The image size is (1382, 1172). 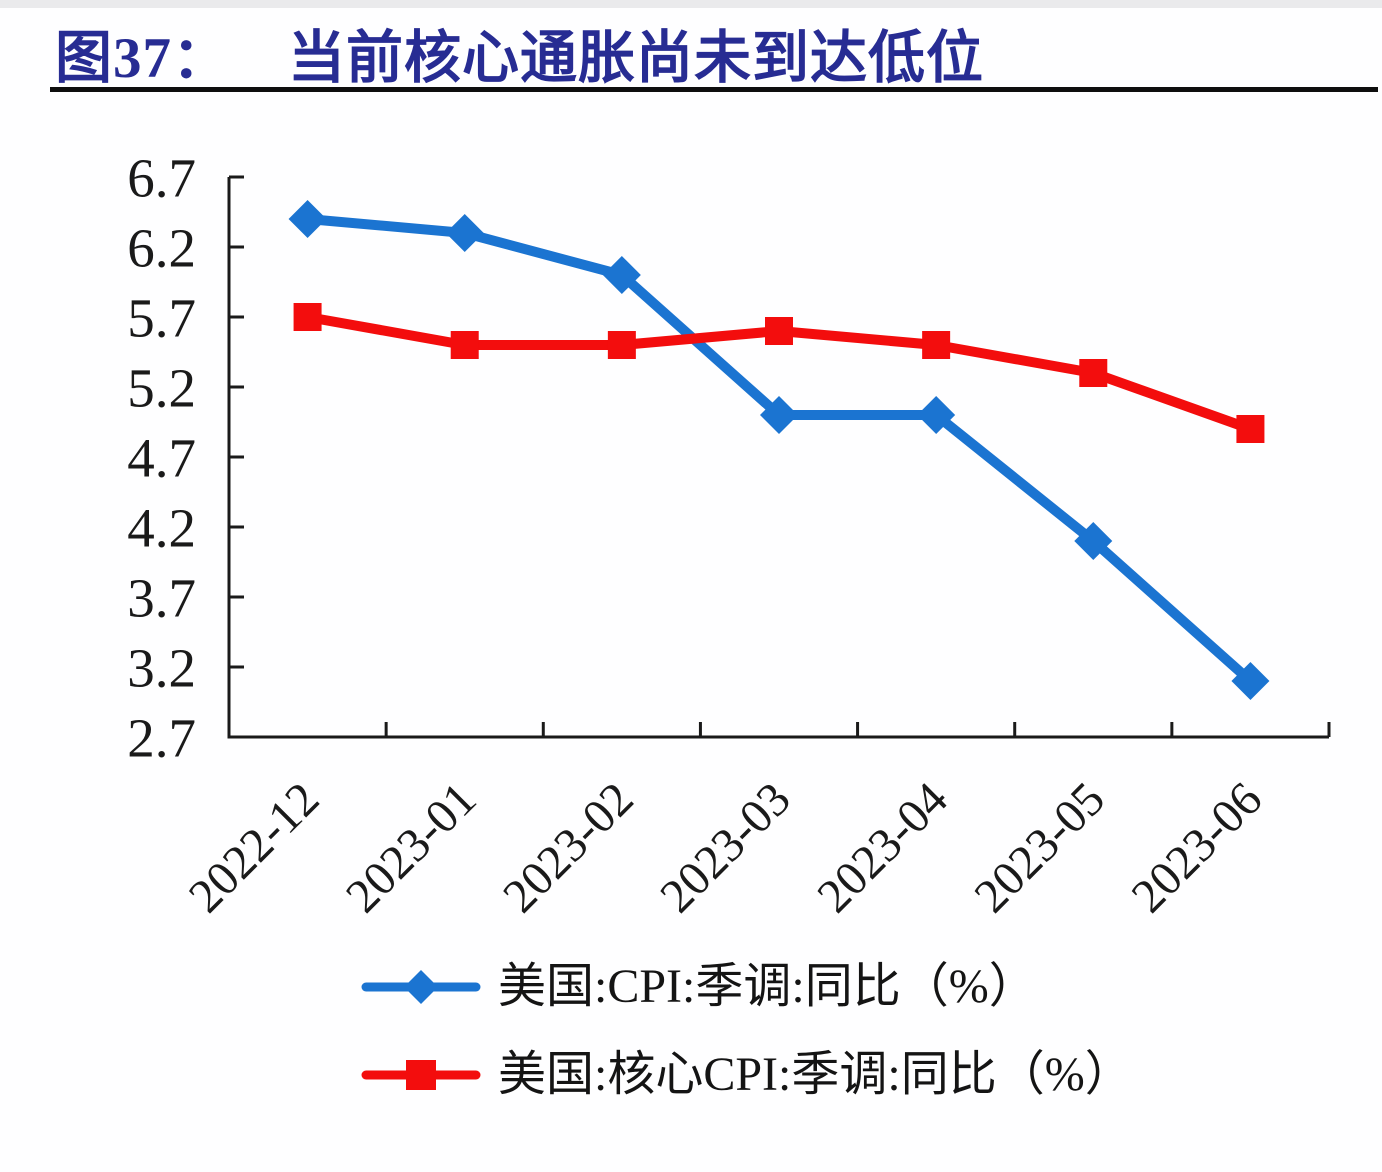 What do you see at coordinates (161, 527) in the screenshot?
I see `y-axis-tick-label: 4.2` at bounding box center [161, 527].